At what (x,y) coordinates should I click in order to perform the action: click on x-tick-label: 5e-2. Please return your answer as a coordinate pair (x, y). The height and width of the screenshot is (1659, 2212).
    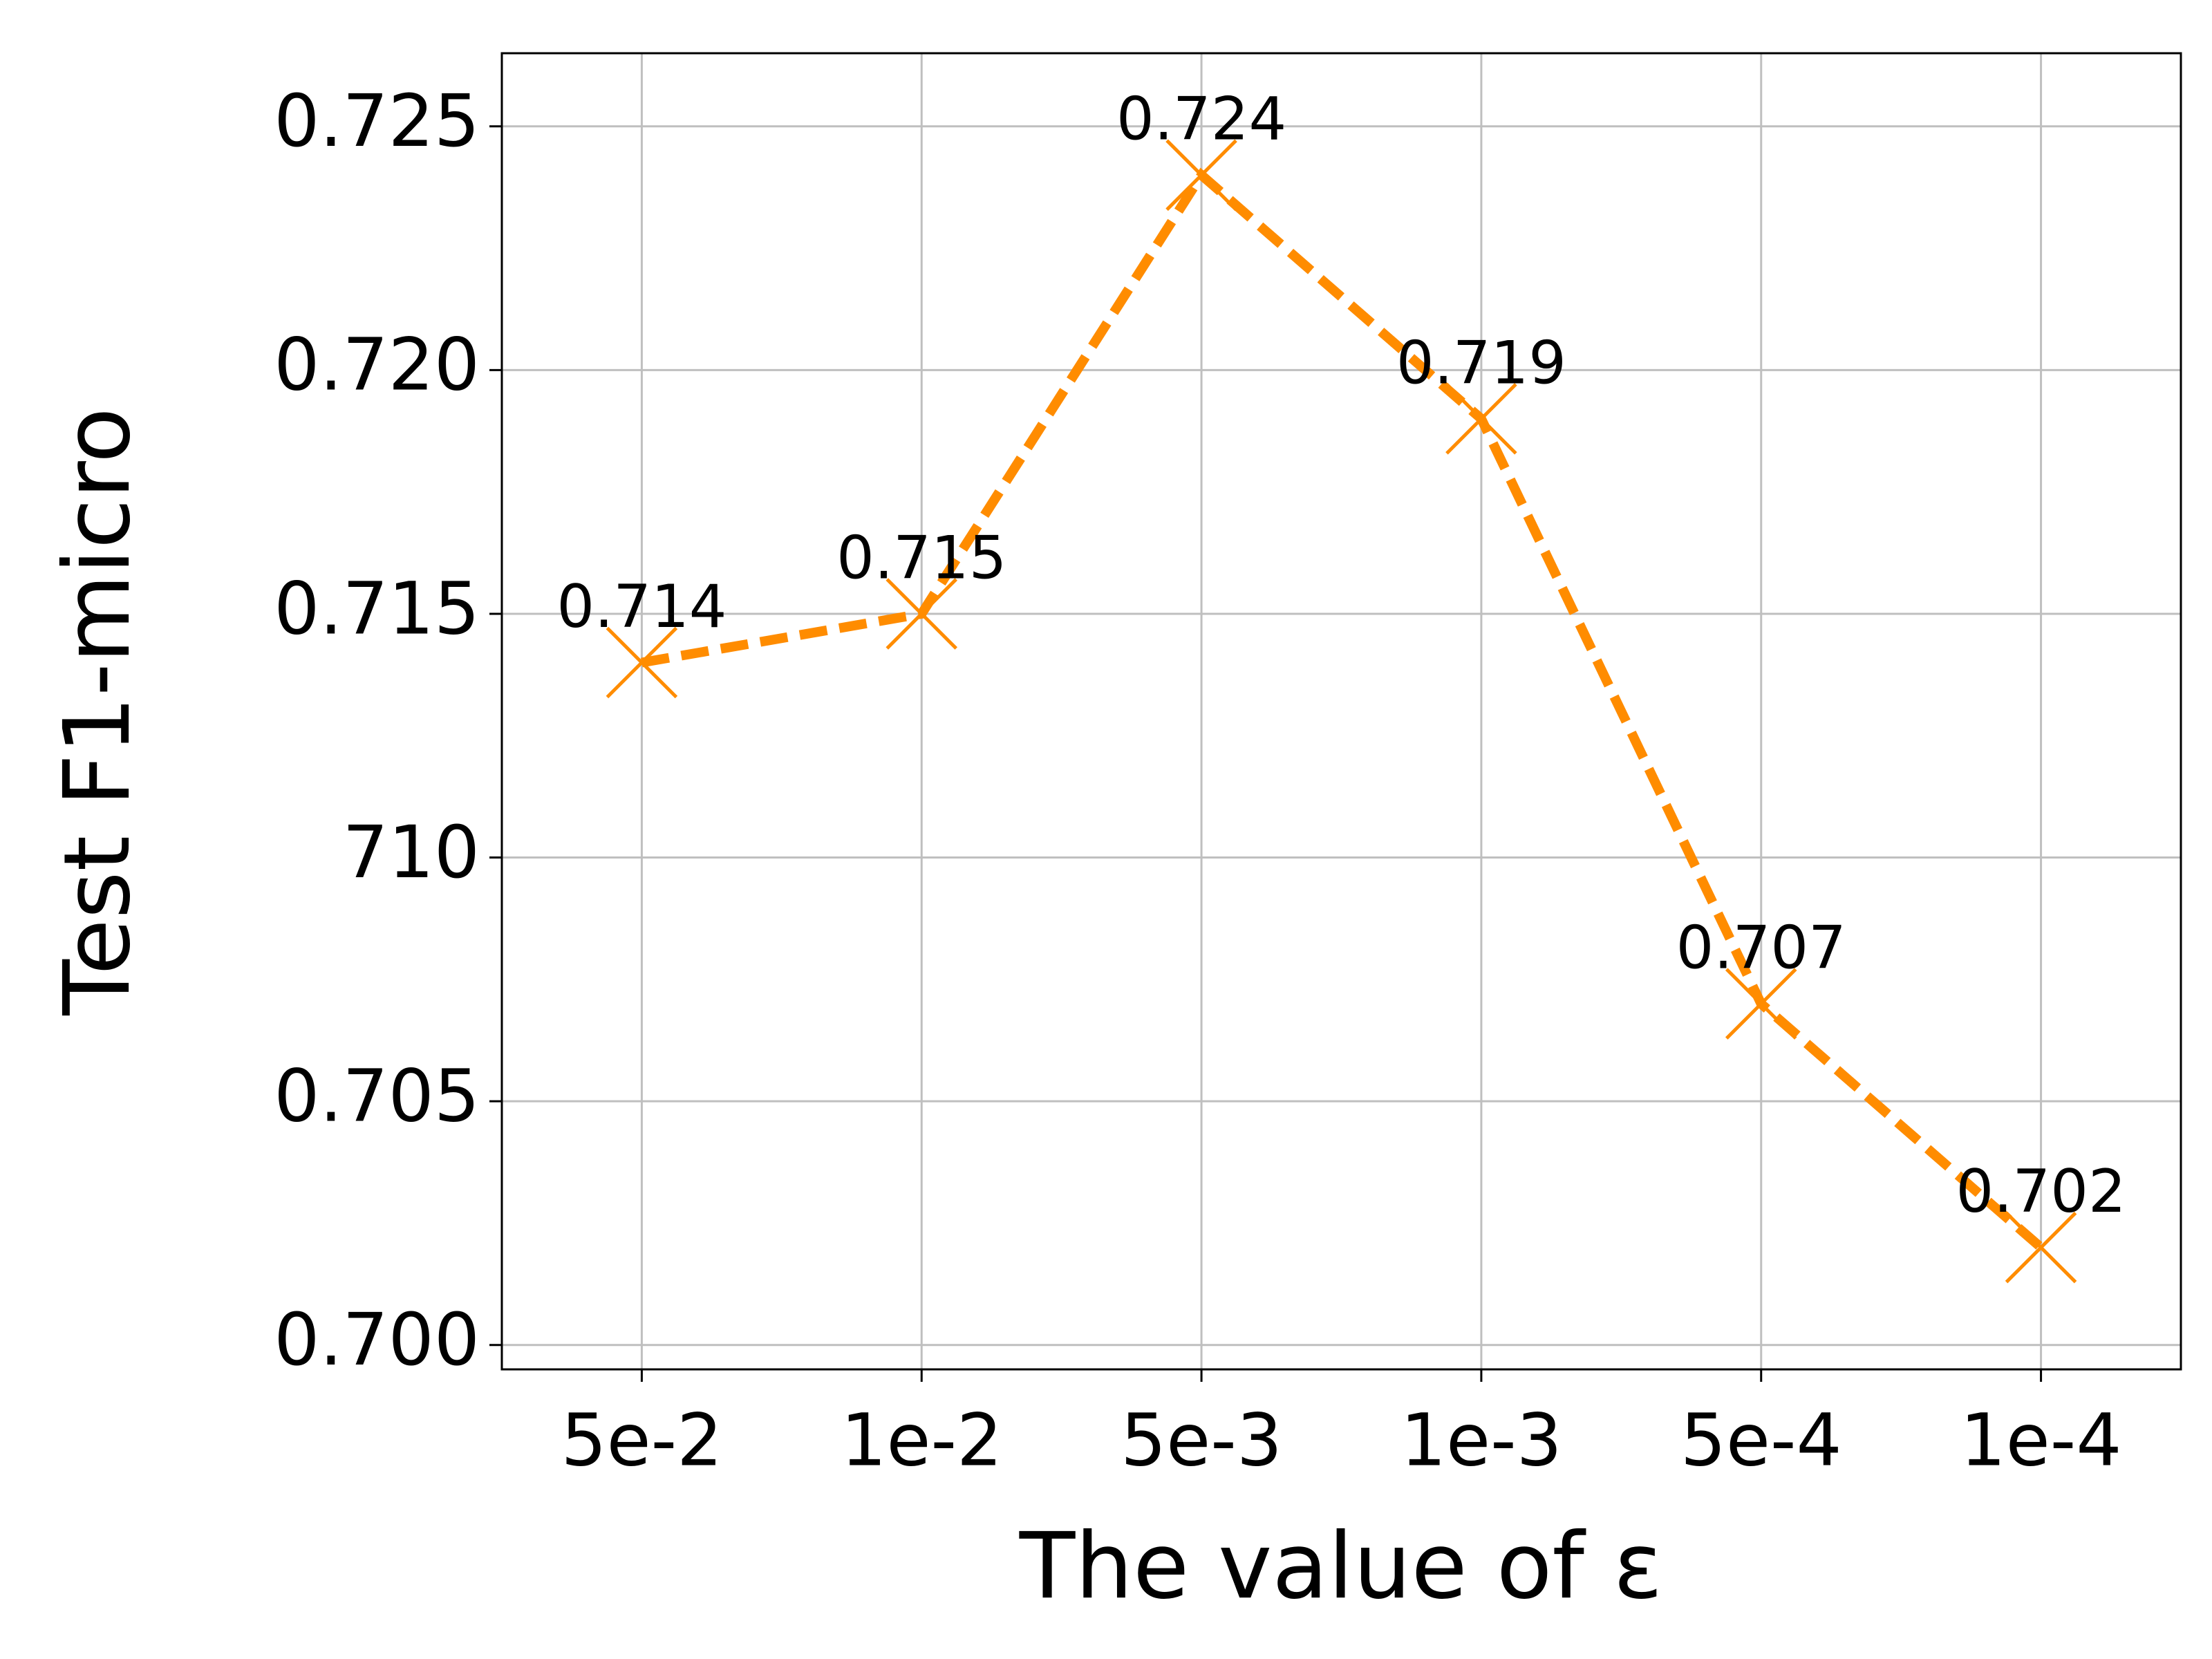
    Looking at the image, I should click on (641, 1440).